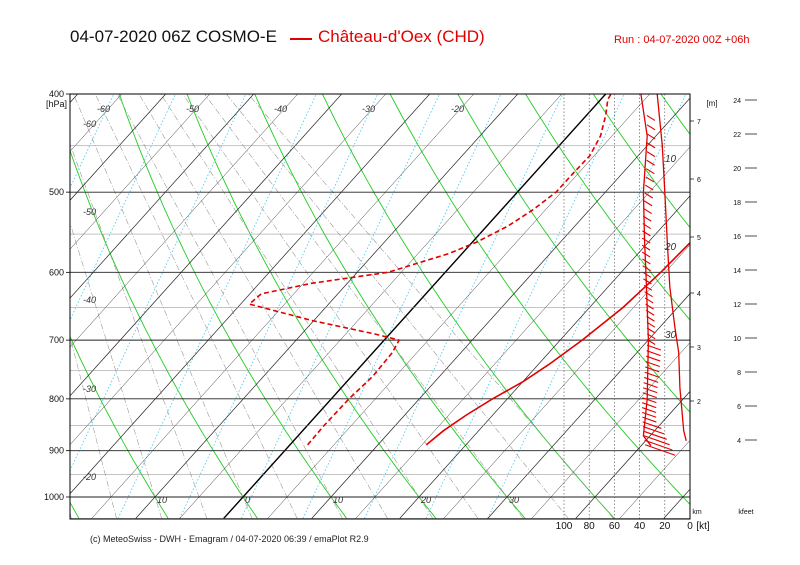 Image resolution: width=800 pixels, height=565 pixels. I want to click on chart-title: 04-07-2020 06Z COSMO-E, so click(173, 36).